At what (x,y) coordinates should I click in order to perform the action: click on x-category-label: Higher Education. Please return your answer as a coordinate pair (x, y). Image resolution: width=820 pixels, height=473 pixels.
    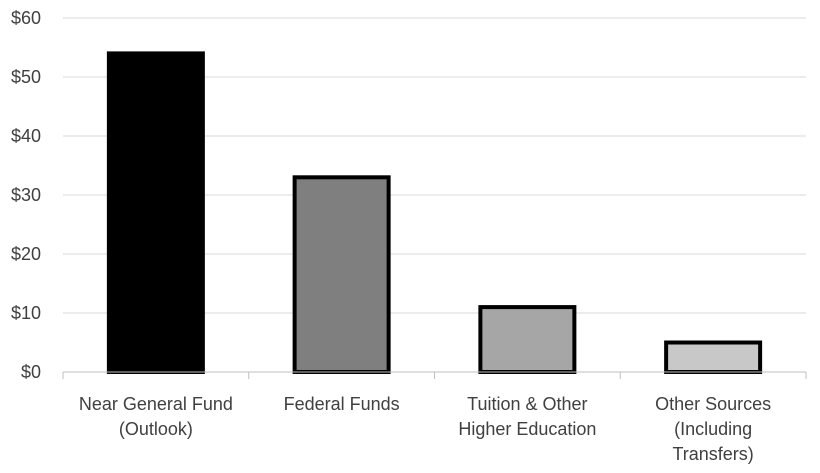
    Looking at the image, I should click on (527, 429).